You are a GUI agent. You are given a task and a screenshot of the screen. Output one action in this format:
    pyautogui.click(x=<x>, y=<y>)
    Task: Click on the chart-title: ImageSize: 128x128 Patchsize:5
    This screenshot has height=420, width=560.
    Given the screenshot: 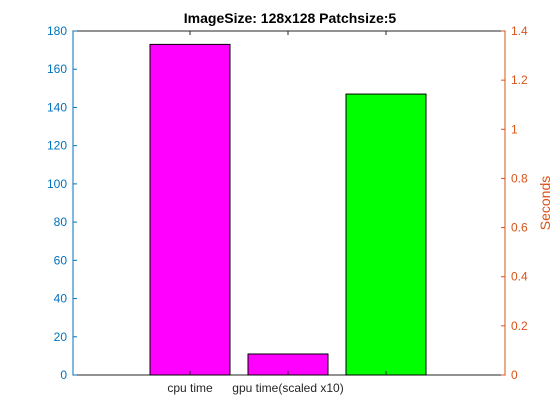 What is the action you would take?
    pyautogui.click(x=290, y=18)
    